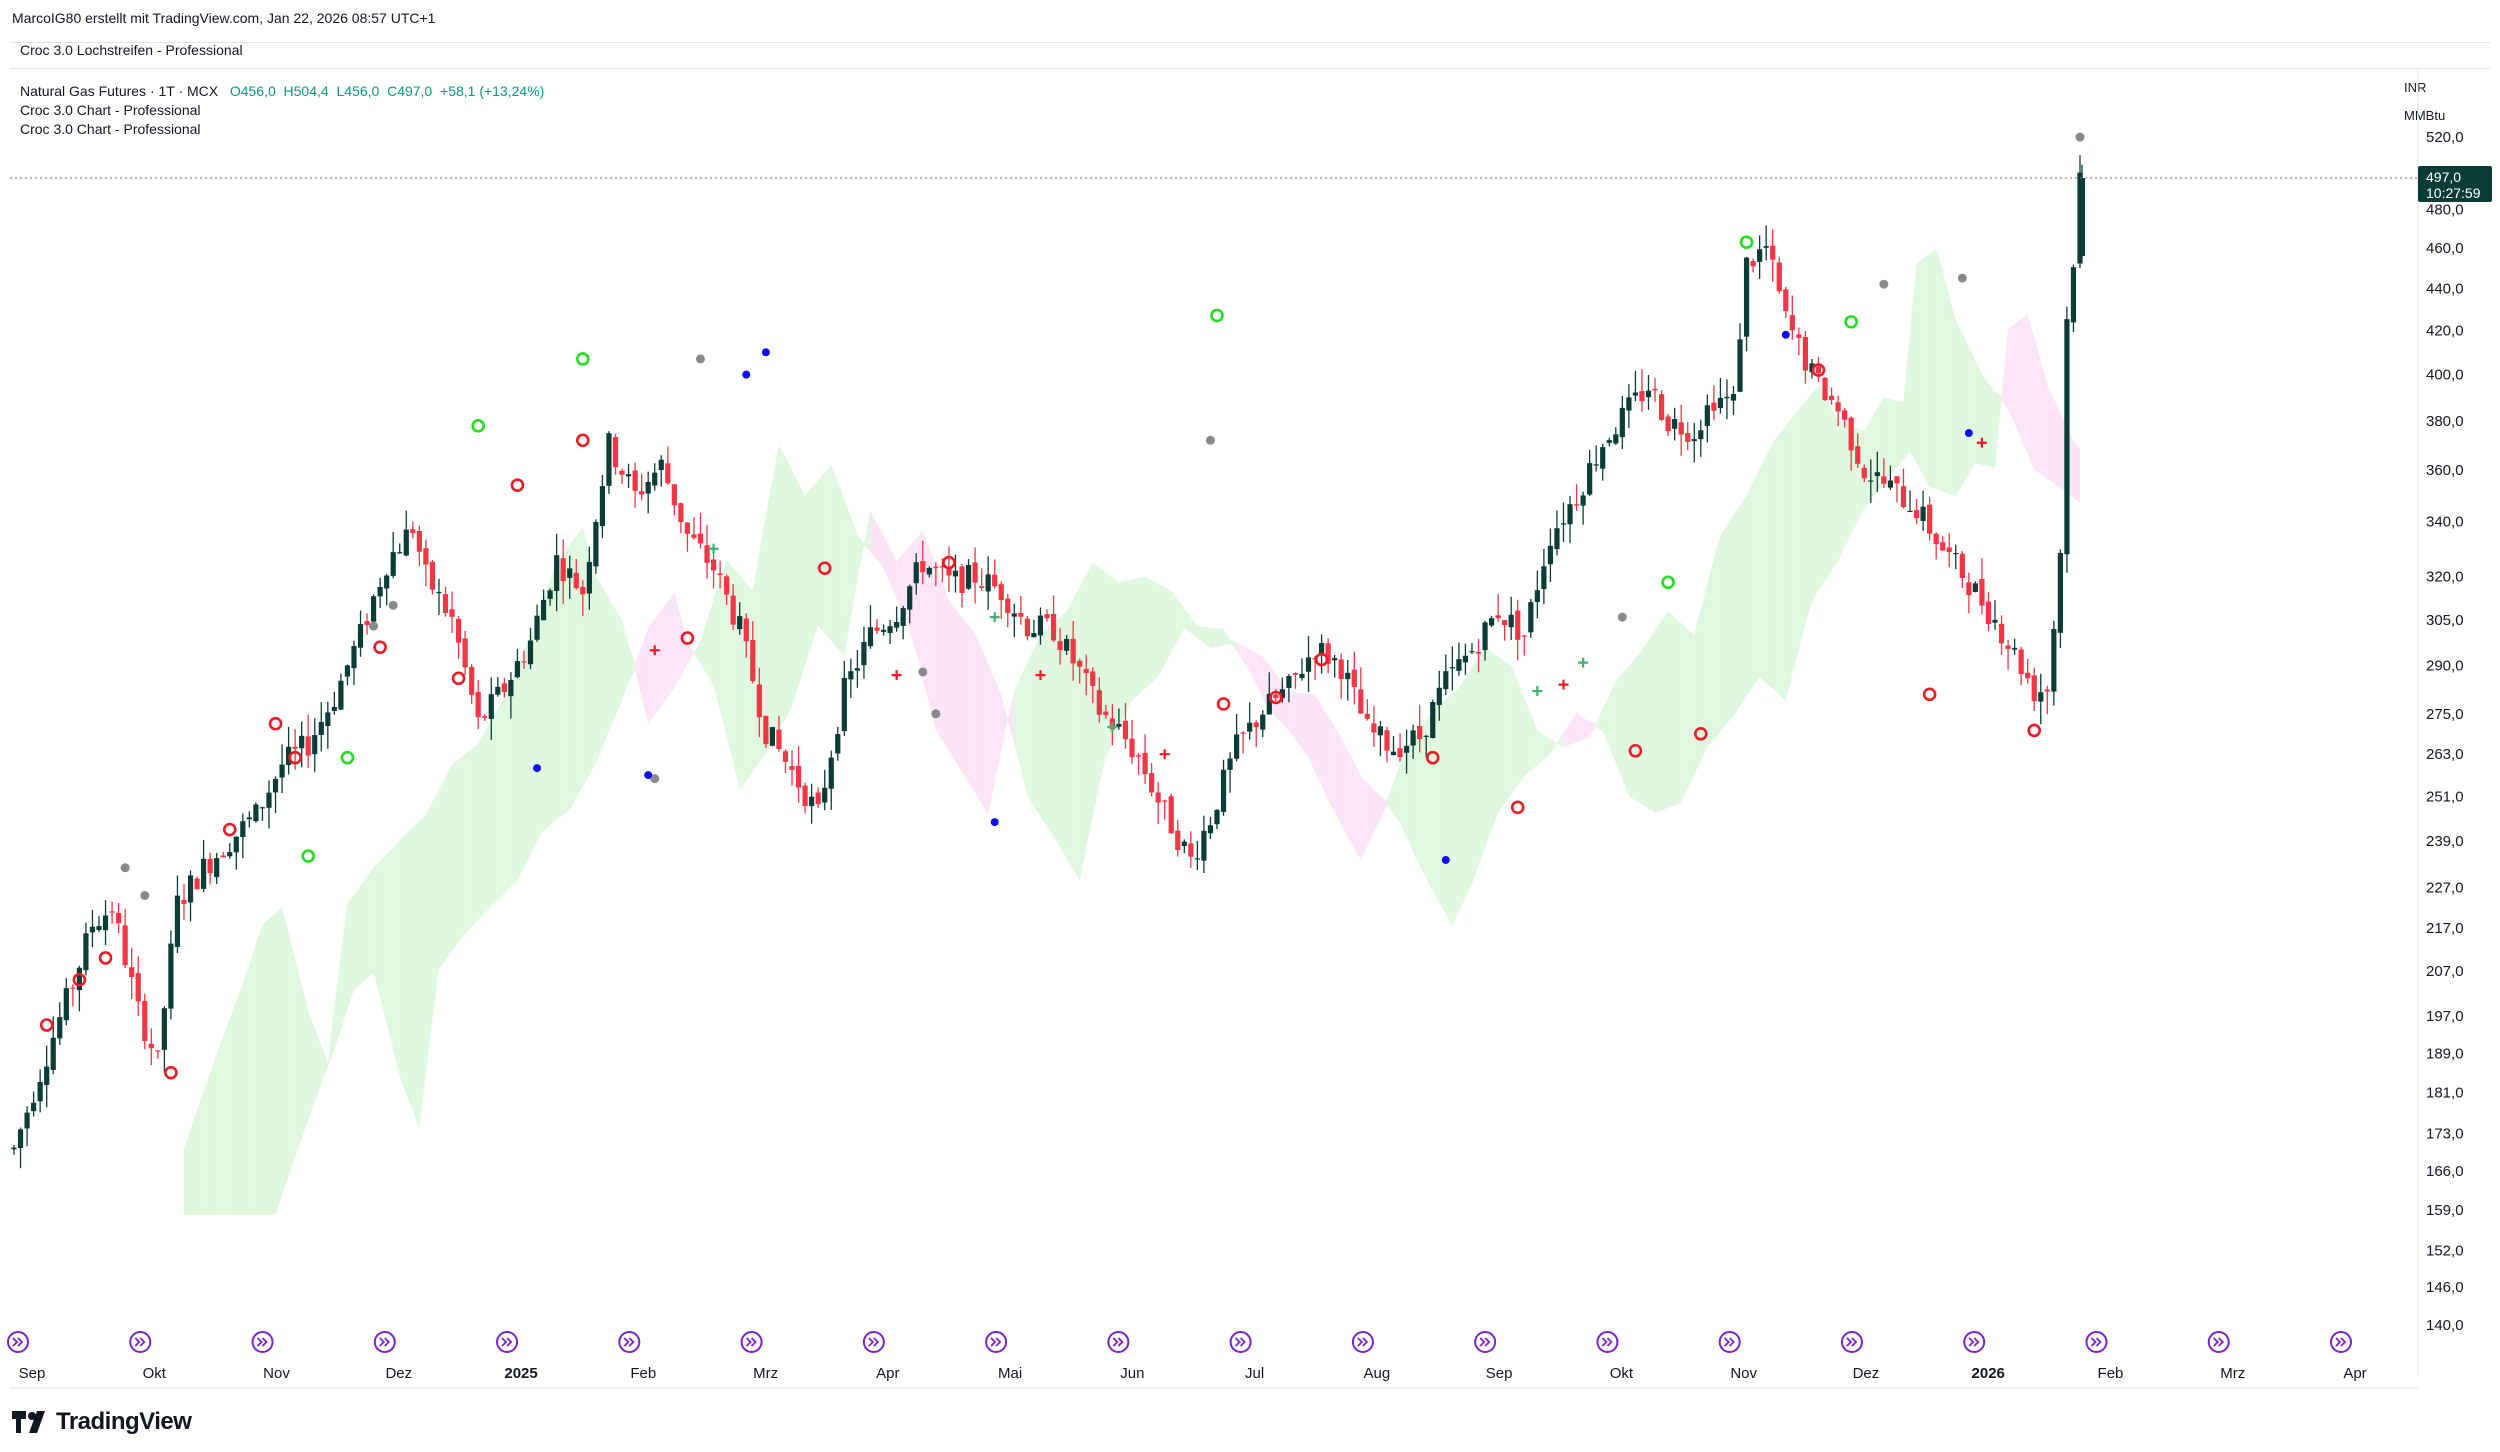 The width and height of the screenshot is (2500, 1452). I want to click on tradingview-logo: TradingView, so click(102, 1422).